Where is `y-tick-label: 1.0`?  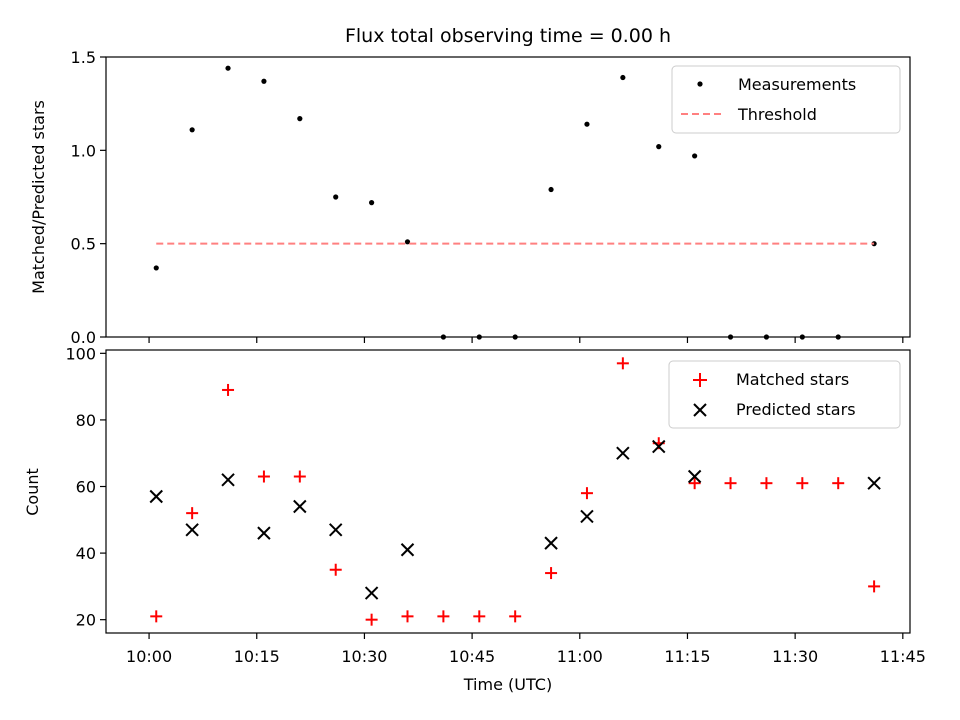
y-tick-label: 1.0 is located at coordinates (83, 150).